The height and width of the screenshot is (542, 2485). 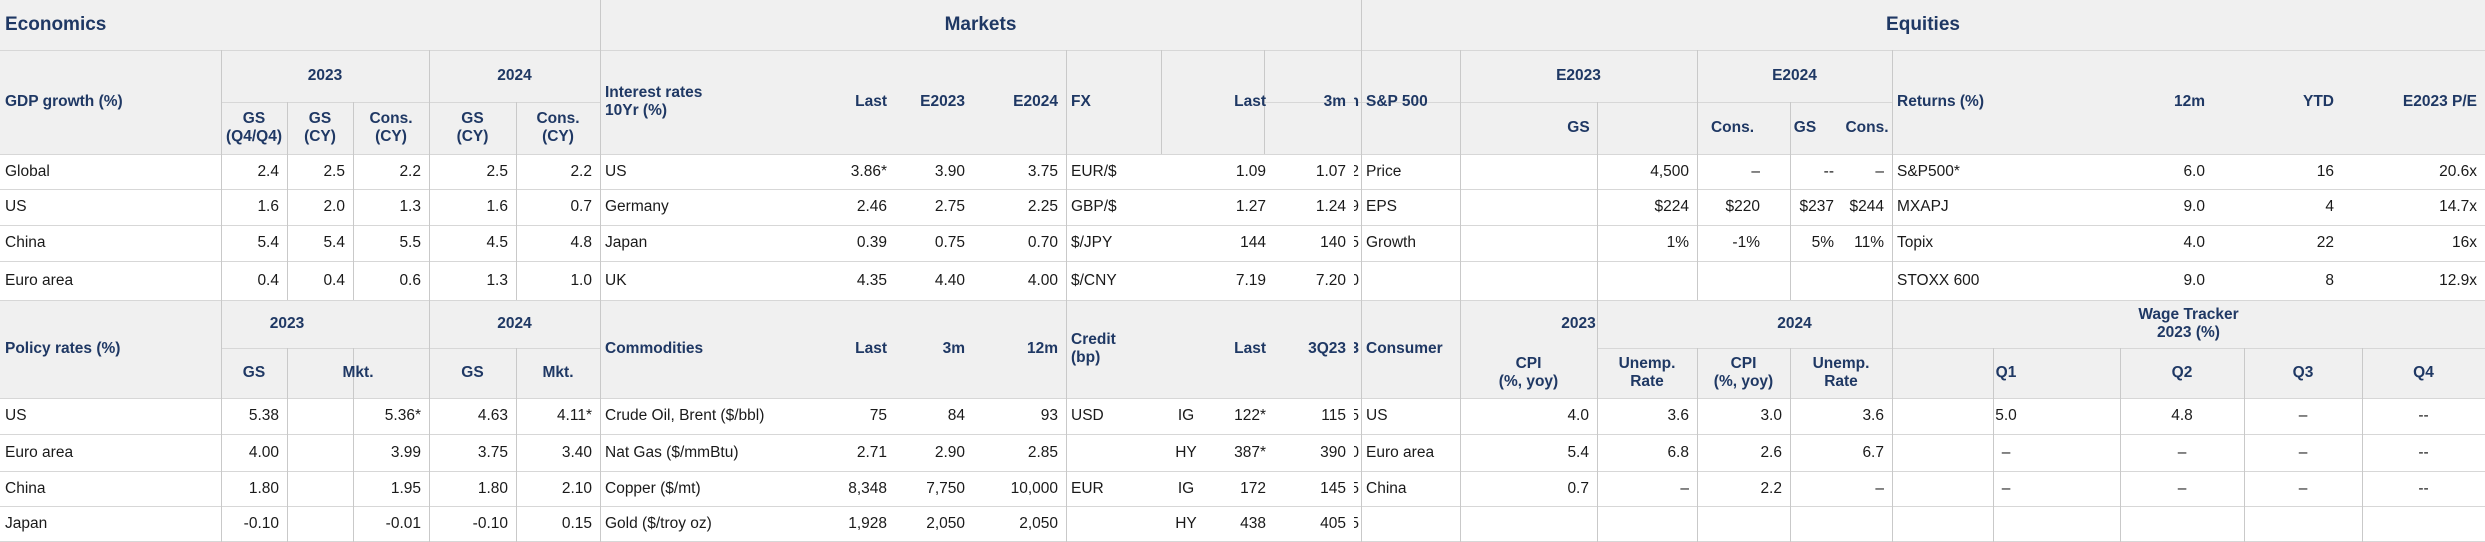 I want to click on policy-value: 4.63, so click(x=492, y=415).